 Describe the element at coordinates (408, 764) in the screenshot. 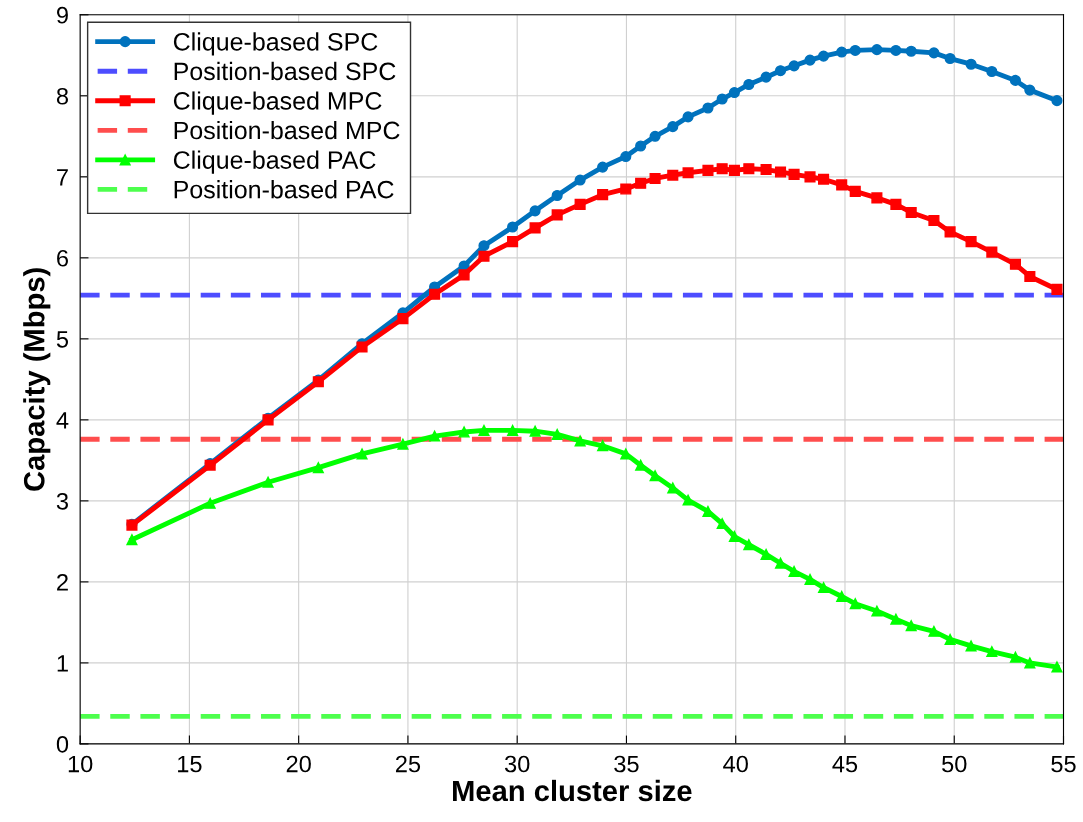

I see `x-tick-label: 25` at that location.